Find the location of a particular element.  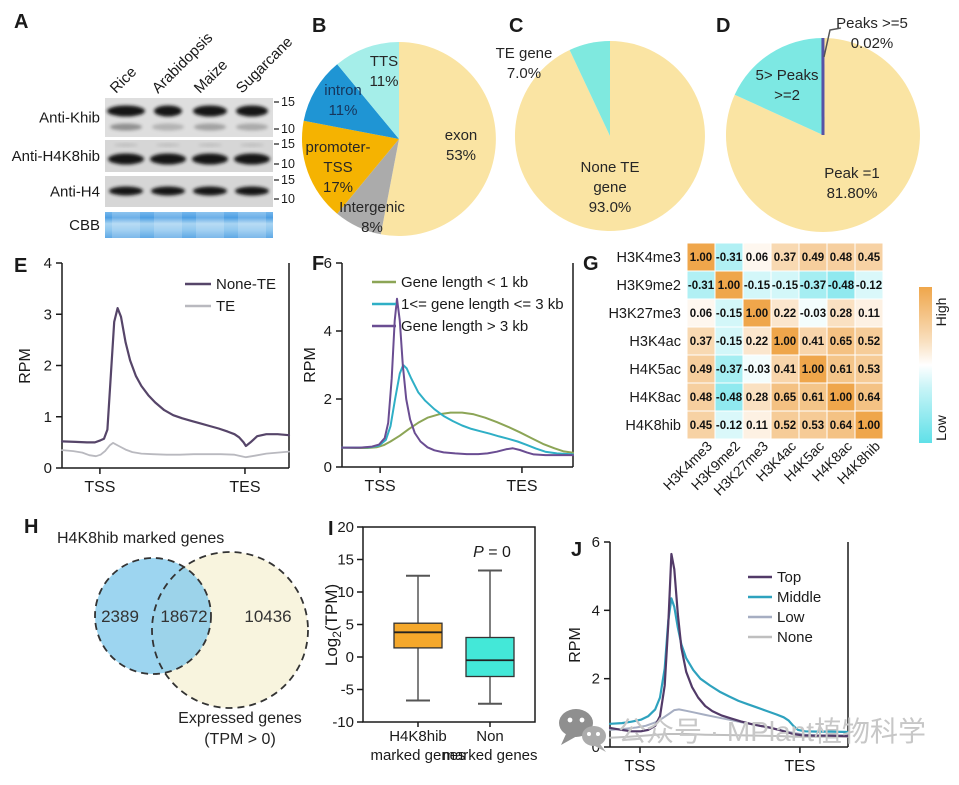

series-none-te is located at coordinates (175, 377).